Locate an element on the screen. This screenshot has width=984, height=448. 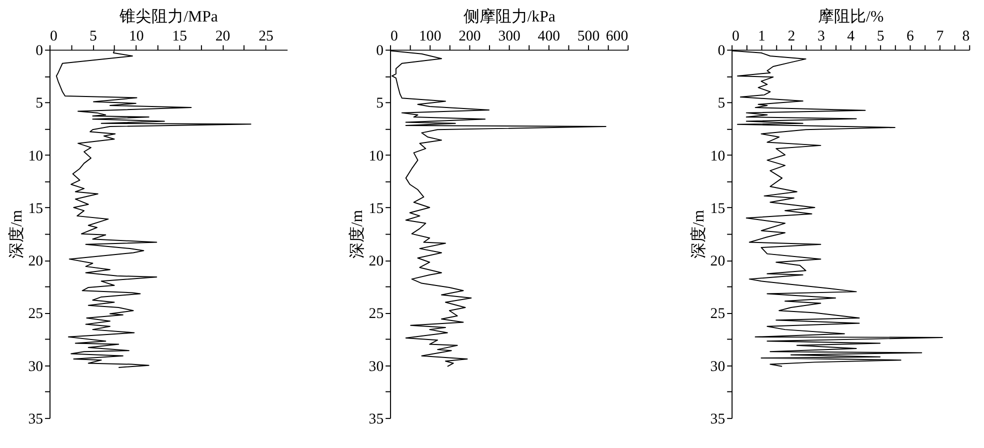
x-tick-label: 25 is located at coordinates (266, 36).